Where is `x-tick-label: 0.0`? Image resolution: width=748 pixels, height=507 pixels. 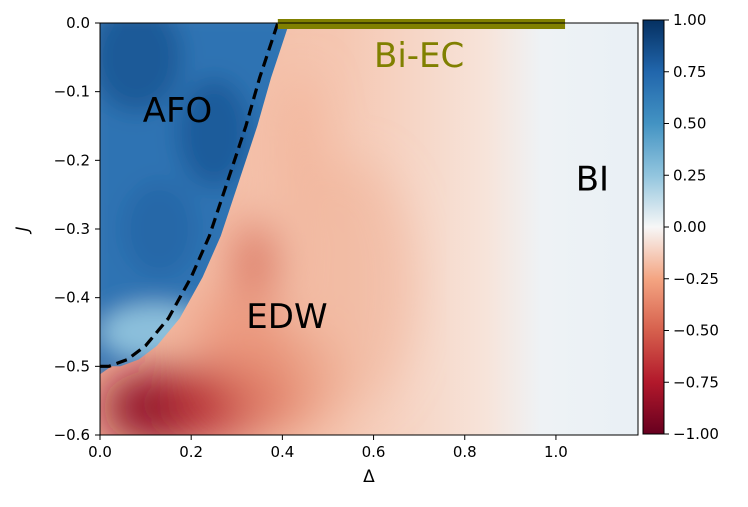
x-tick-label: 0.0 is located at coordinates (100, 452).